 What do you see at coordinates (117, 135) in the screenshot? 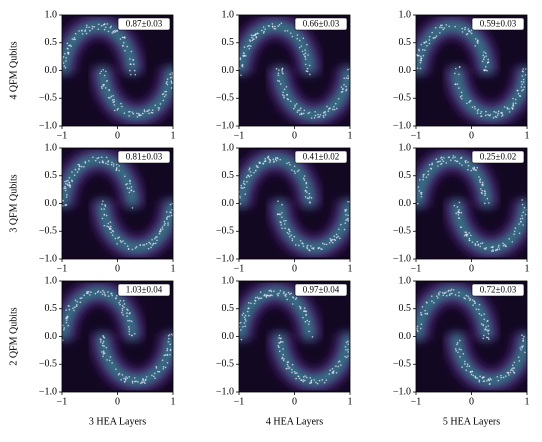
I see `x-tick-label: 0` at bounding box center [117, 135].